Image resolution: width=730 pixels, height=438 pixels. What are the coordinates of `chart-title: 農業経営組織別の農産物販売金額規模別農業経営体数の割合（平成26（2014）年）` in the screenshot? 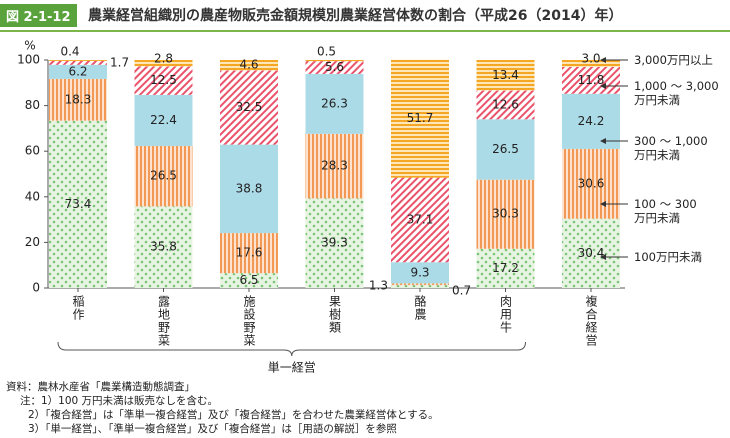 It's located at (355, 16).